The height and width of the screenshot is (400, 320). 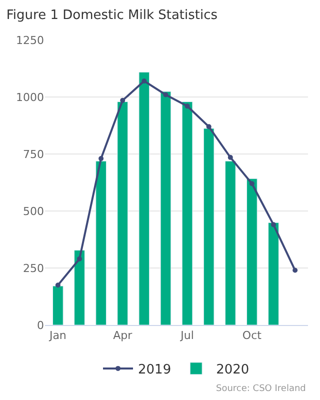 What do you see at coordinates (40, 325) in the screenshot?
I see `y-tick-label: 0` at bounding box center [40, 325].